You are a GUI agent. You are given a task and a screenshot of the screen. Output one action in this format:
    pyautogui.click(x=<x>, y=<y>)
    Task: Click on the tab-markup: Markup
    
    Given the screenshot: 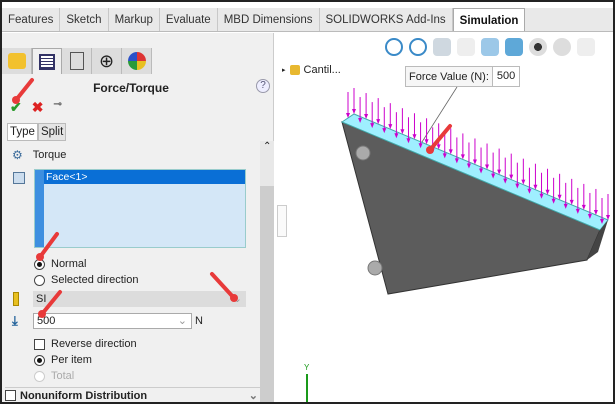 What is the action you would take?
    pyautogui.click(x=134, y=19)
    